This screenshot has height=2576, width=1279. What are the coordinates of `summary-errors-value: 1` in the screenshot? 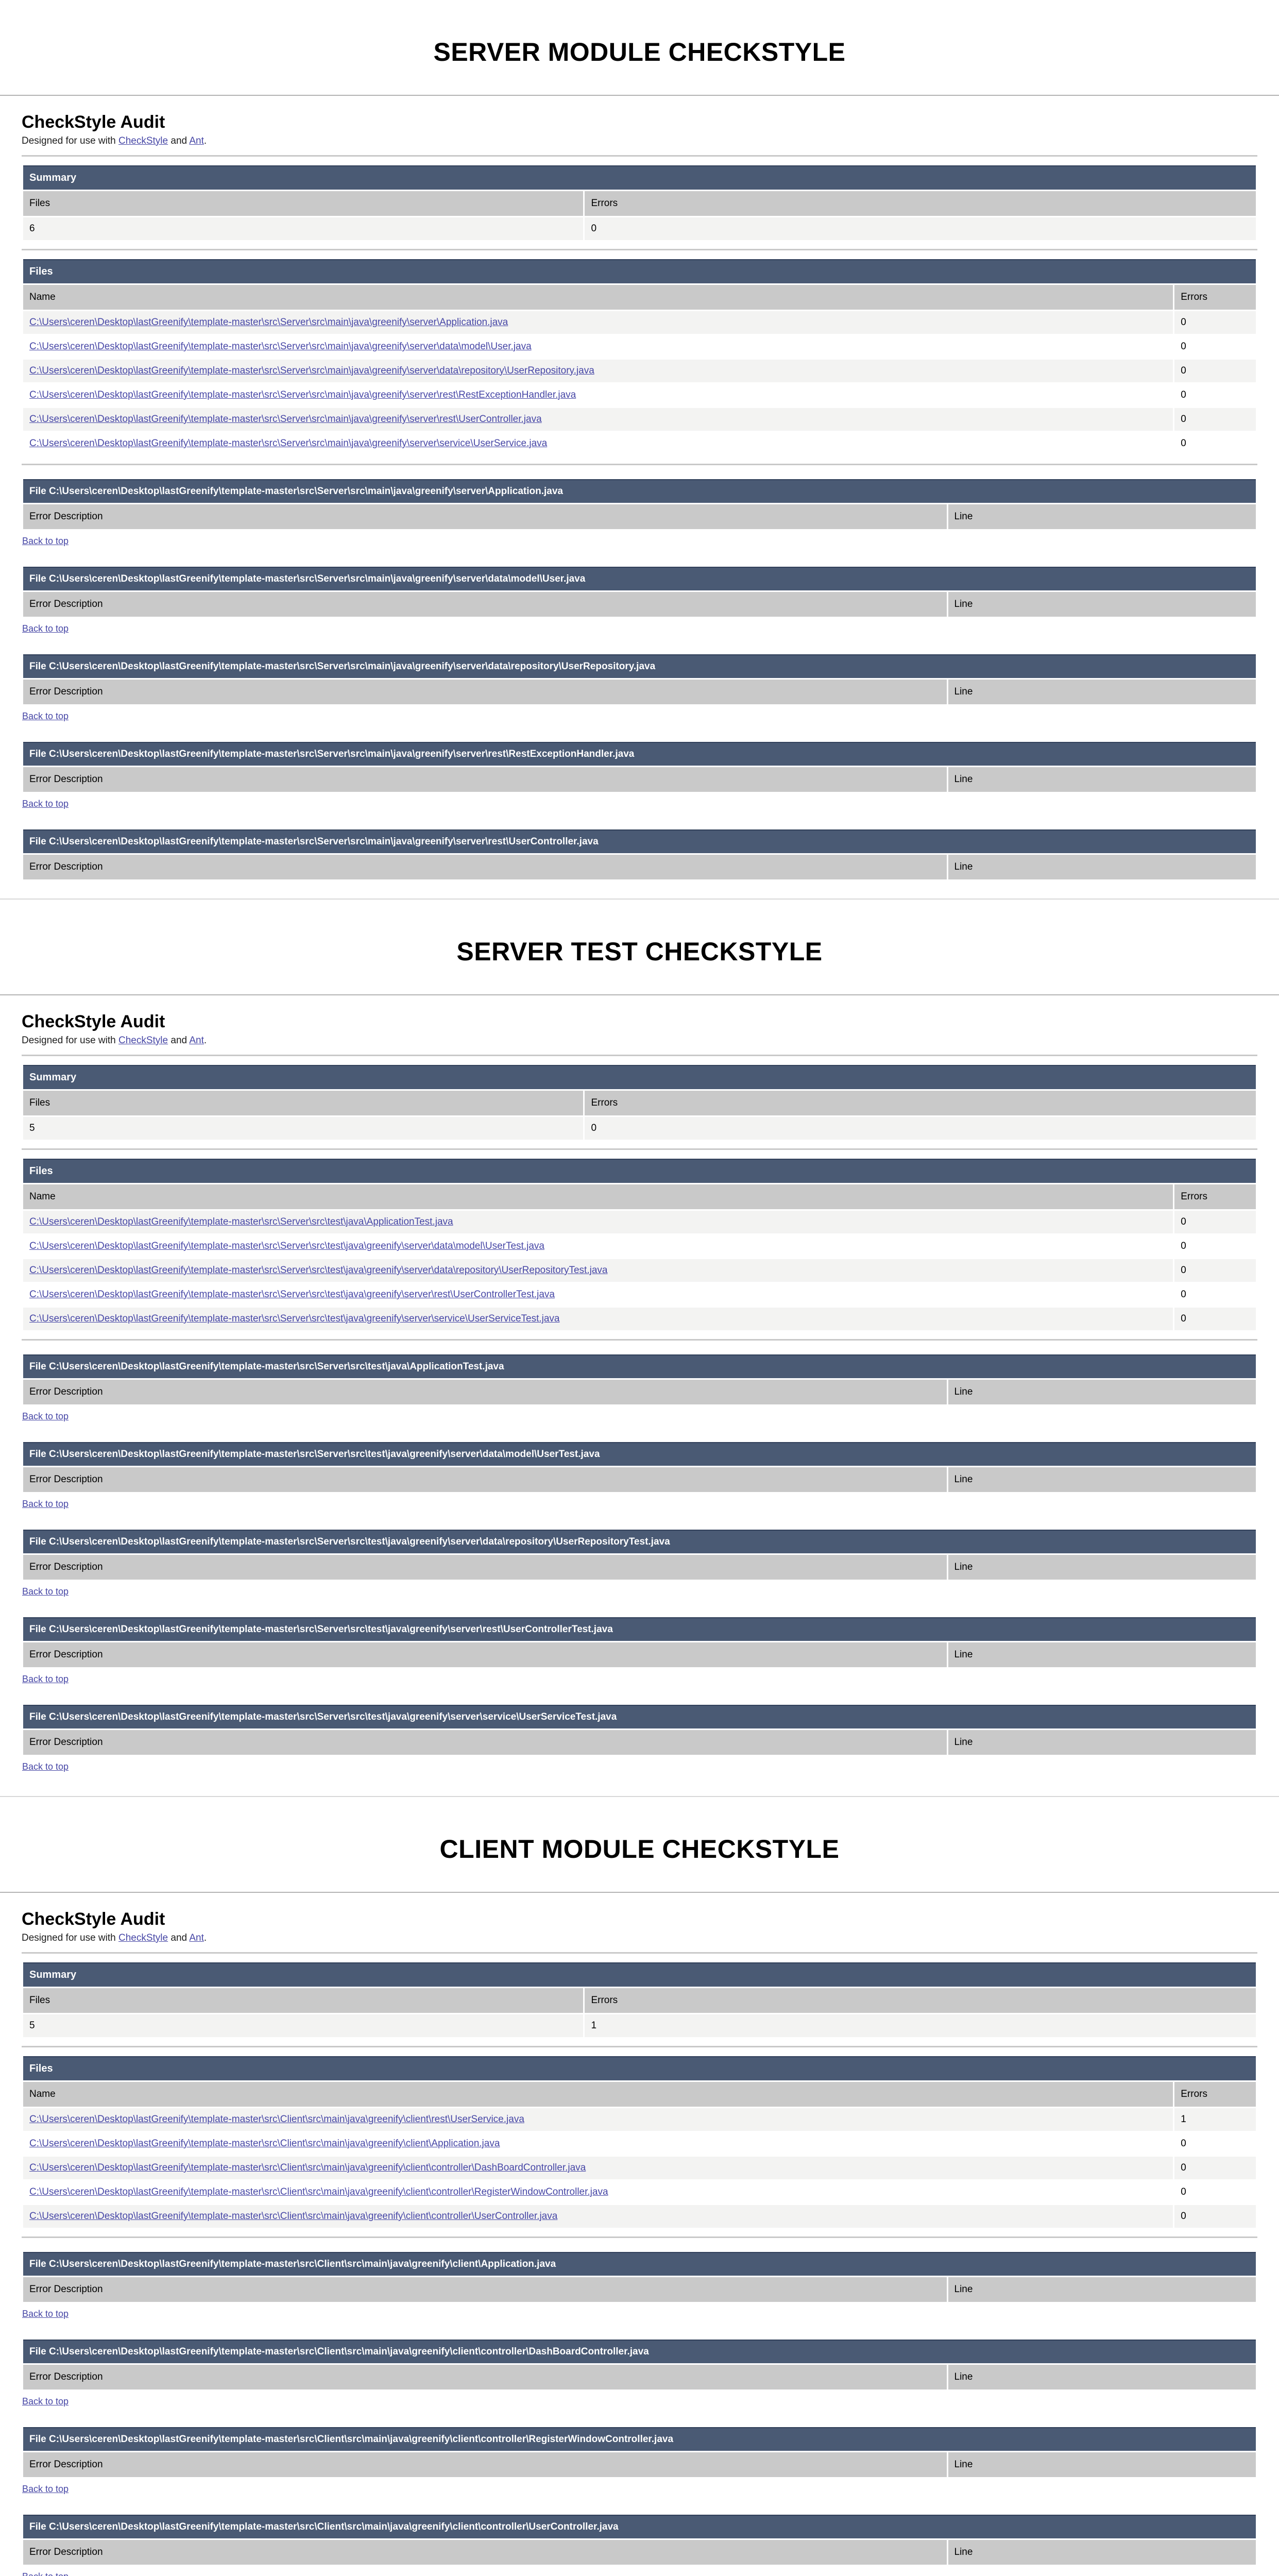 It's located at (920, 2025).